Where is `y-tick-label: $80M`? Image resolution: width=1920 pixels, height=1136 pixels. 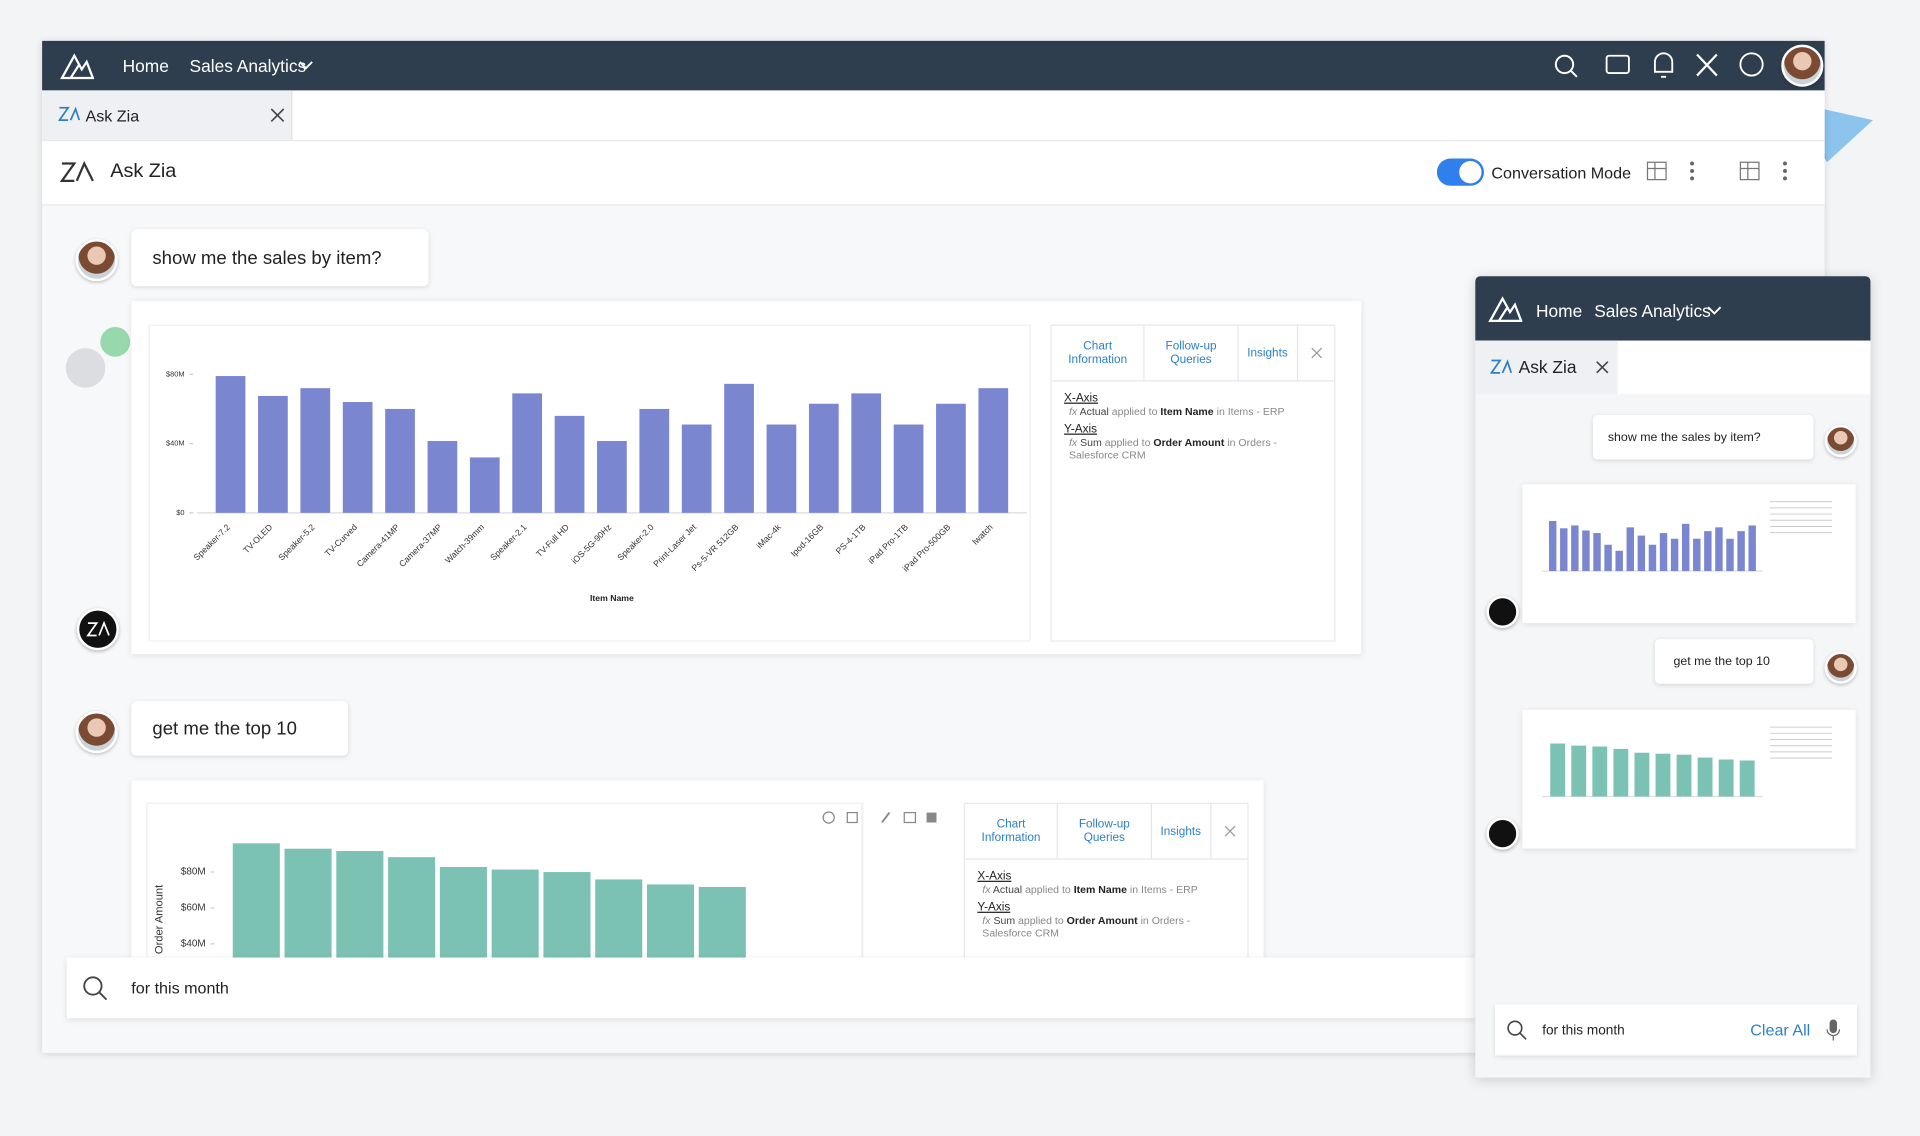
y-tick-label: $80M is located at coordinates (193, 872).